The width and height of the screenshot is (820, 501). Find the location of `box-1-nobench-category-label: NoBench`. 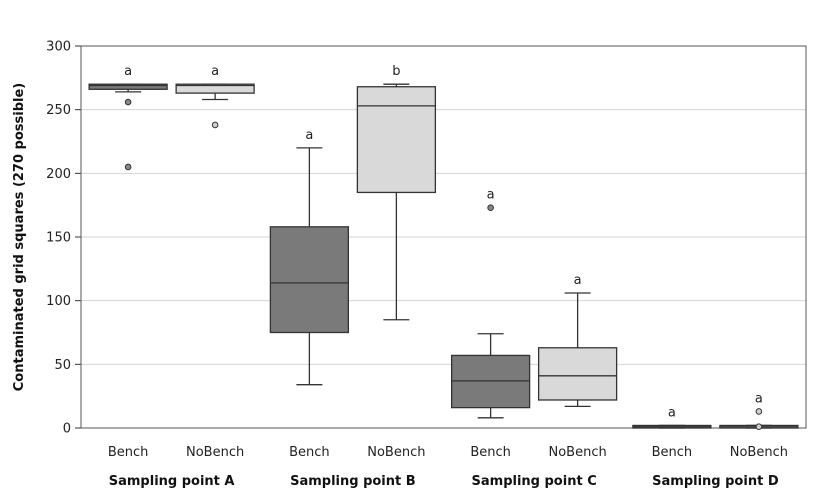

box-1-nobench-category-label: NoBench is located at coordinates (215, 452).